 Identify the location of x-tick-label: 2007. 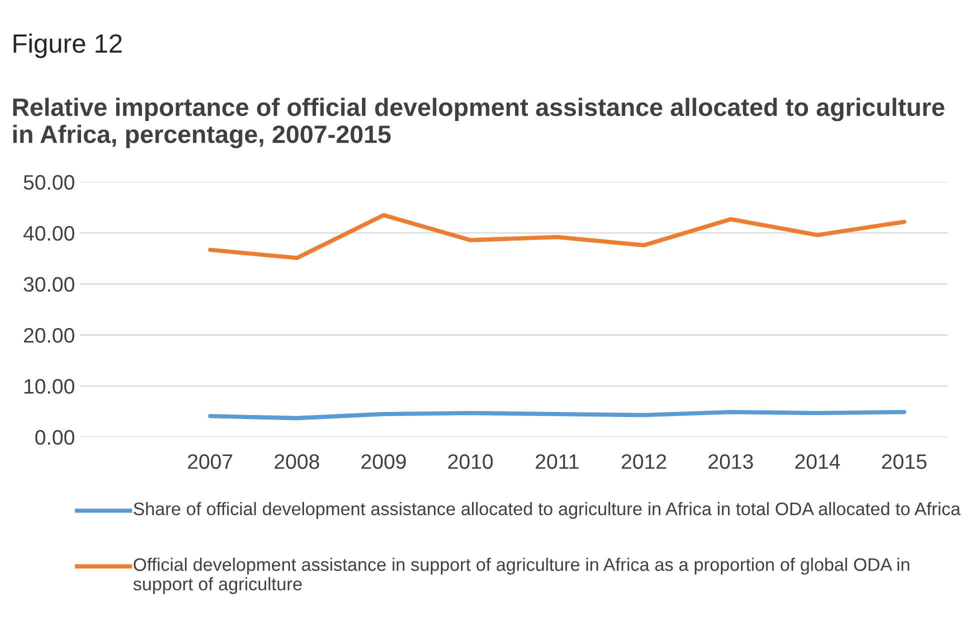
(210, 461).